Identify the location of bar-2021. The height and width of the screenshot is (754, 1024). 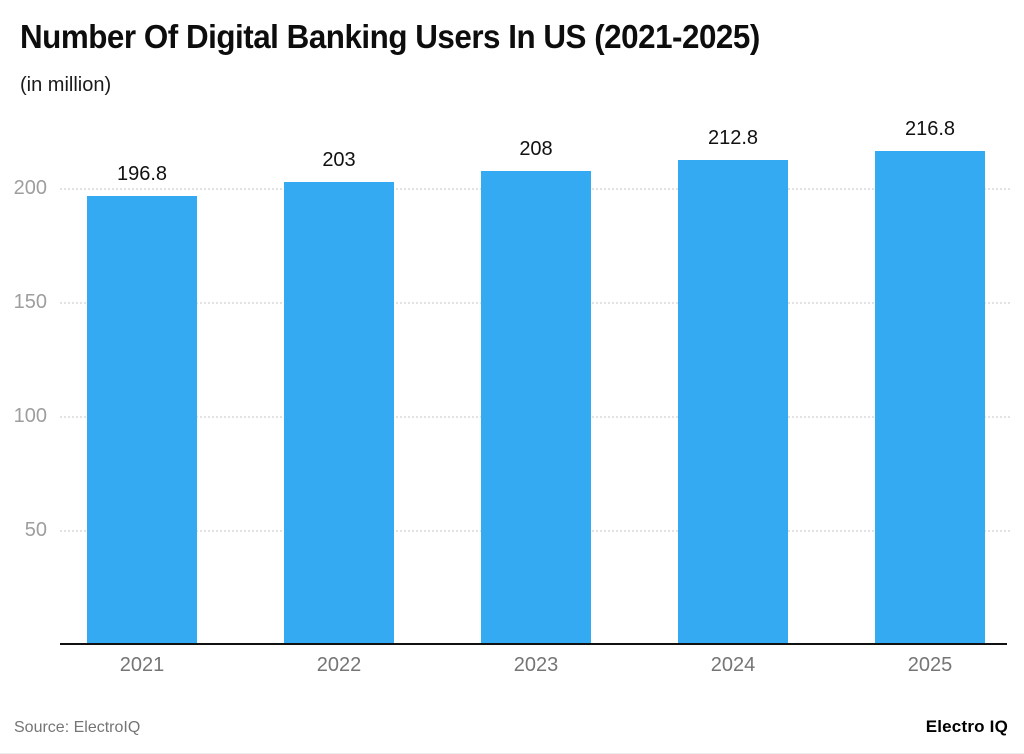
(142, 420).